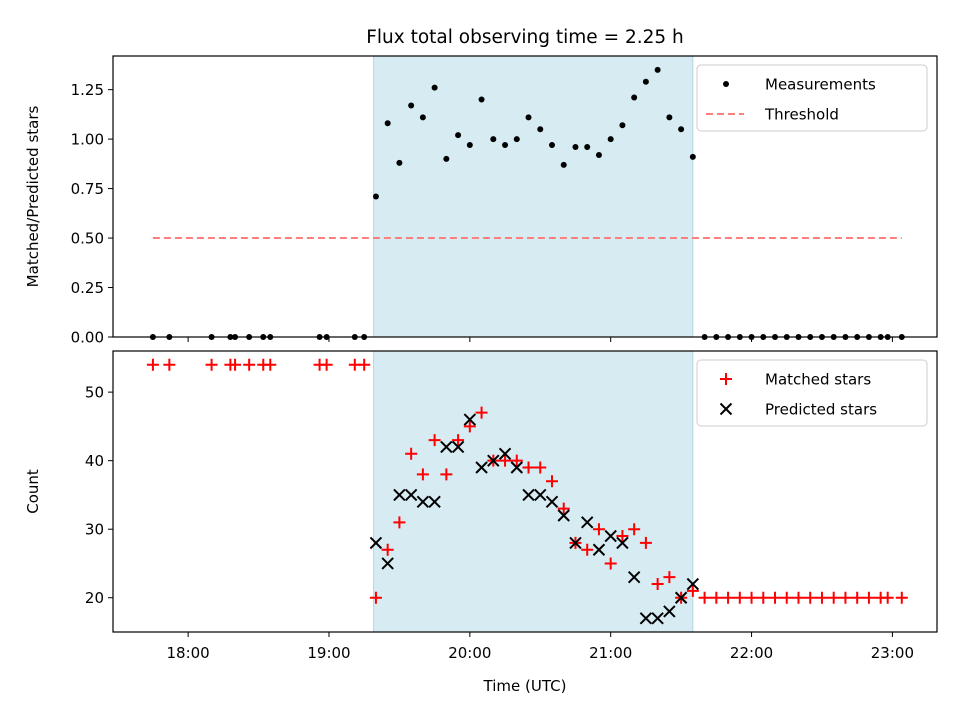 Image resolution: width=960 pixels, height=720 pixels. Describe the element at coordinates (94, 461) in the screenshot. I see `y-tick-label-bottom: 40` at that location.